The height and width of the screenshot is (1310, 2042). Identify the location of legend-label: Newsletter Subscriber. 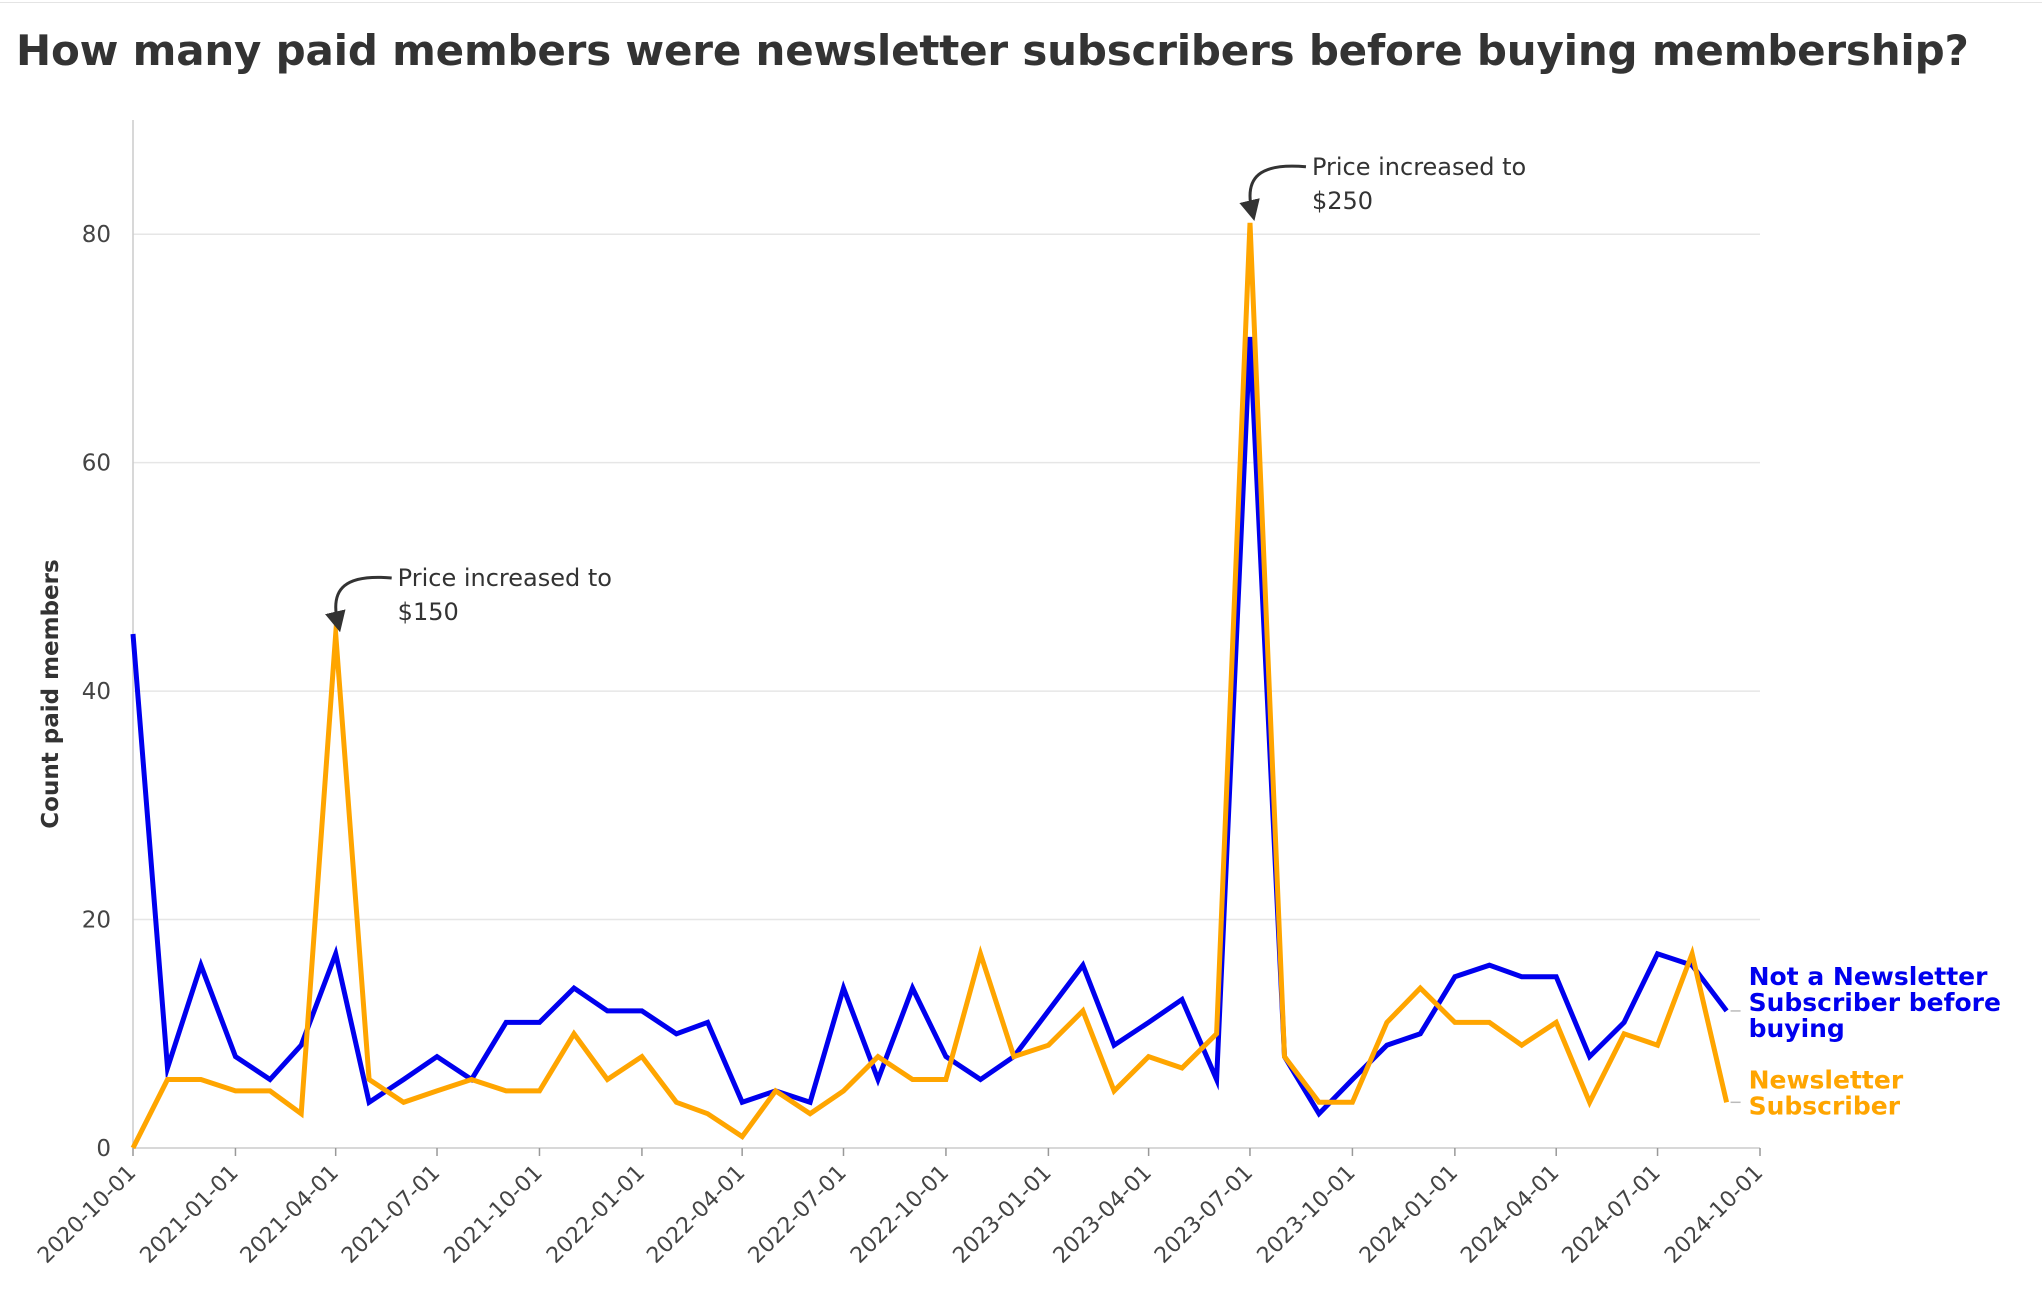
(1826, 1092).